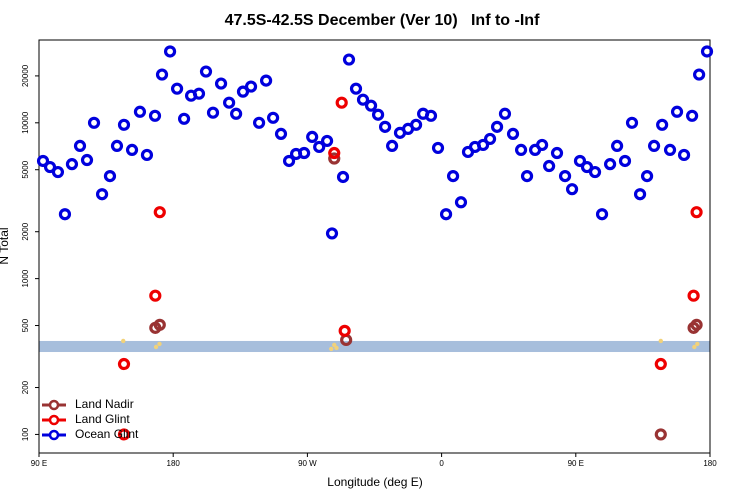 The width and height of the screenshot is (750, 500). Describe the element at coordinates (374, 346) in the screenshot. I see `band` at that location.